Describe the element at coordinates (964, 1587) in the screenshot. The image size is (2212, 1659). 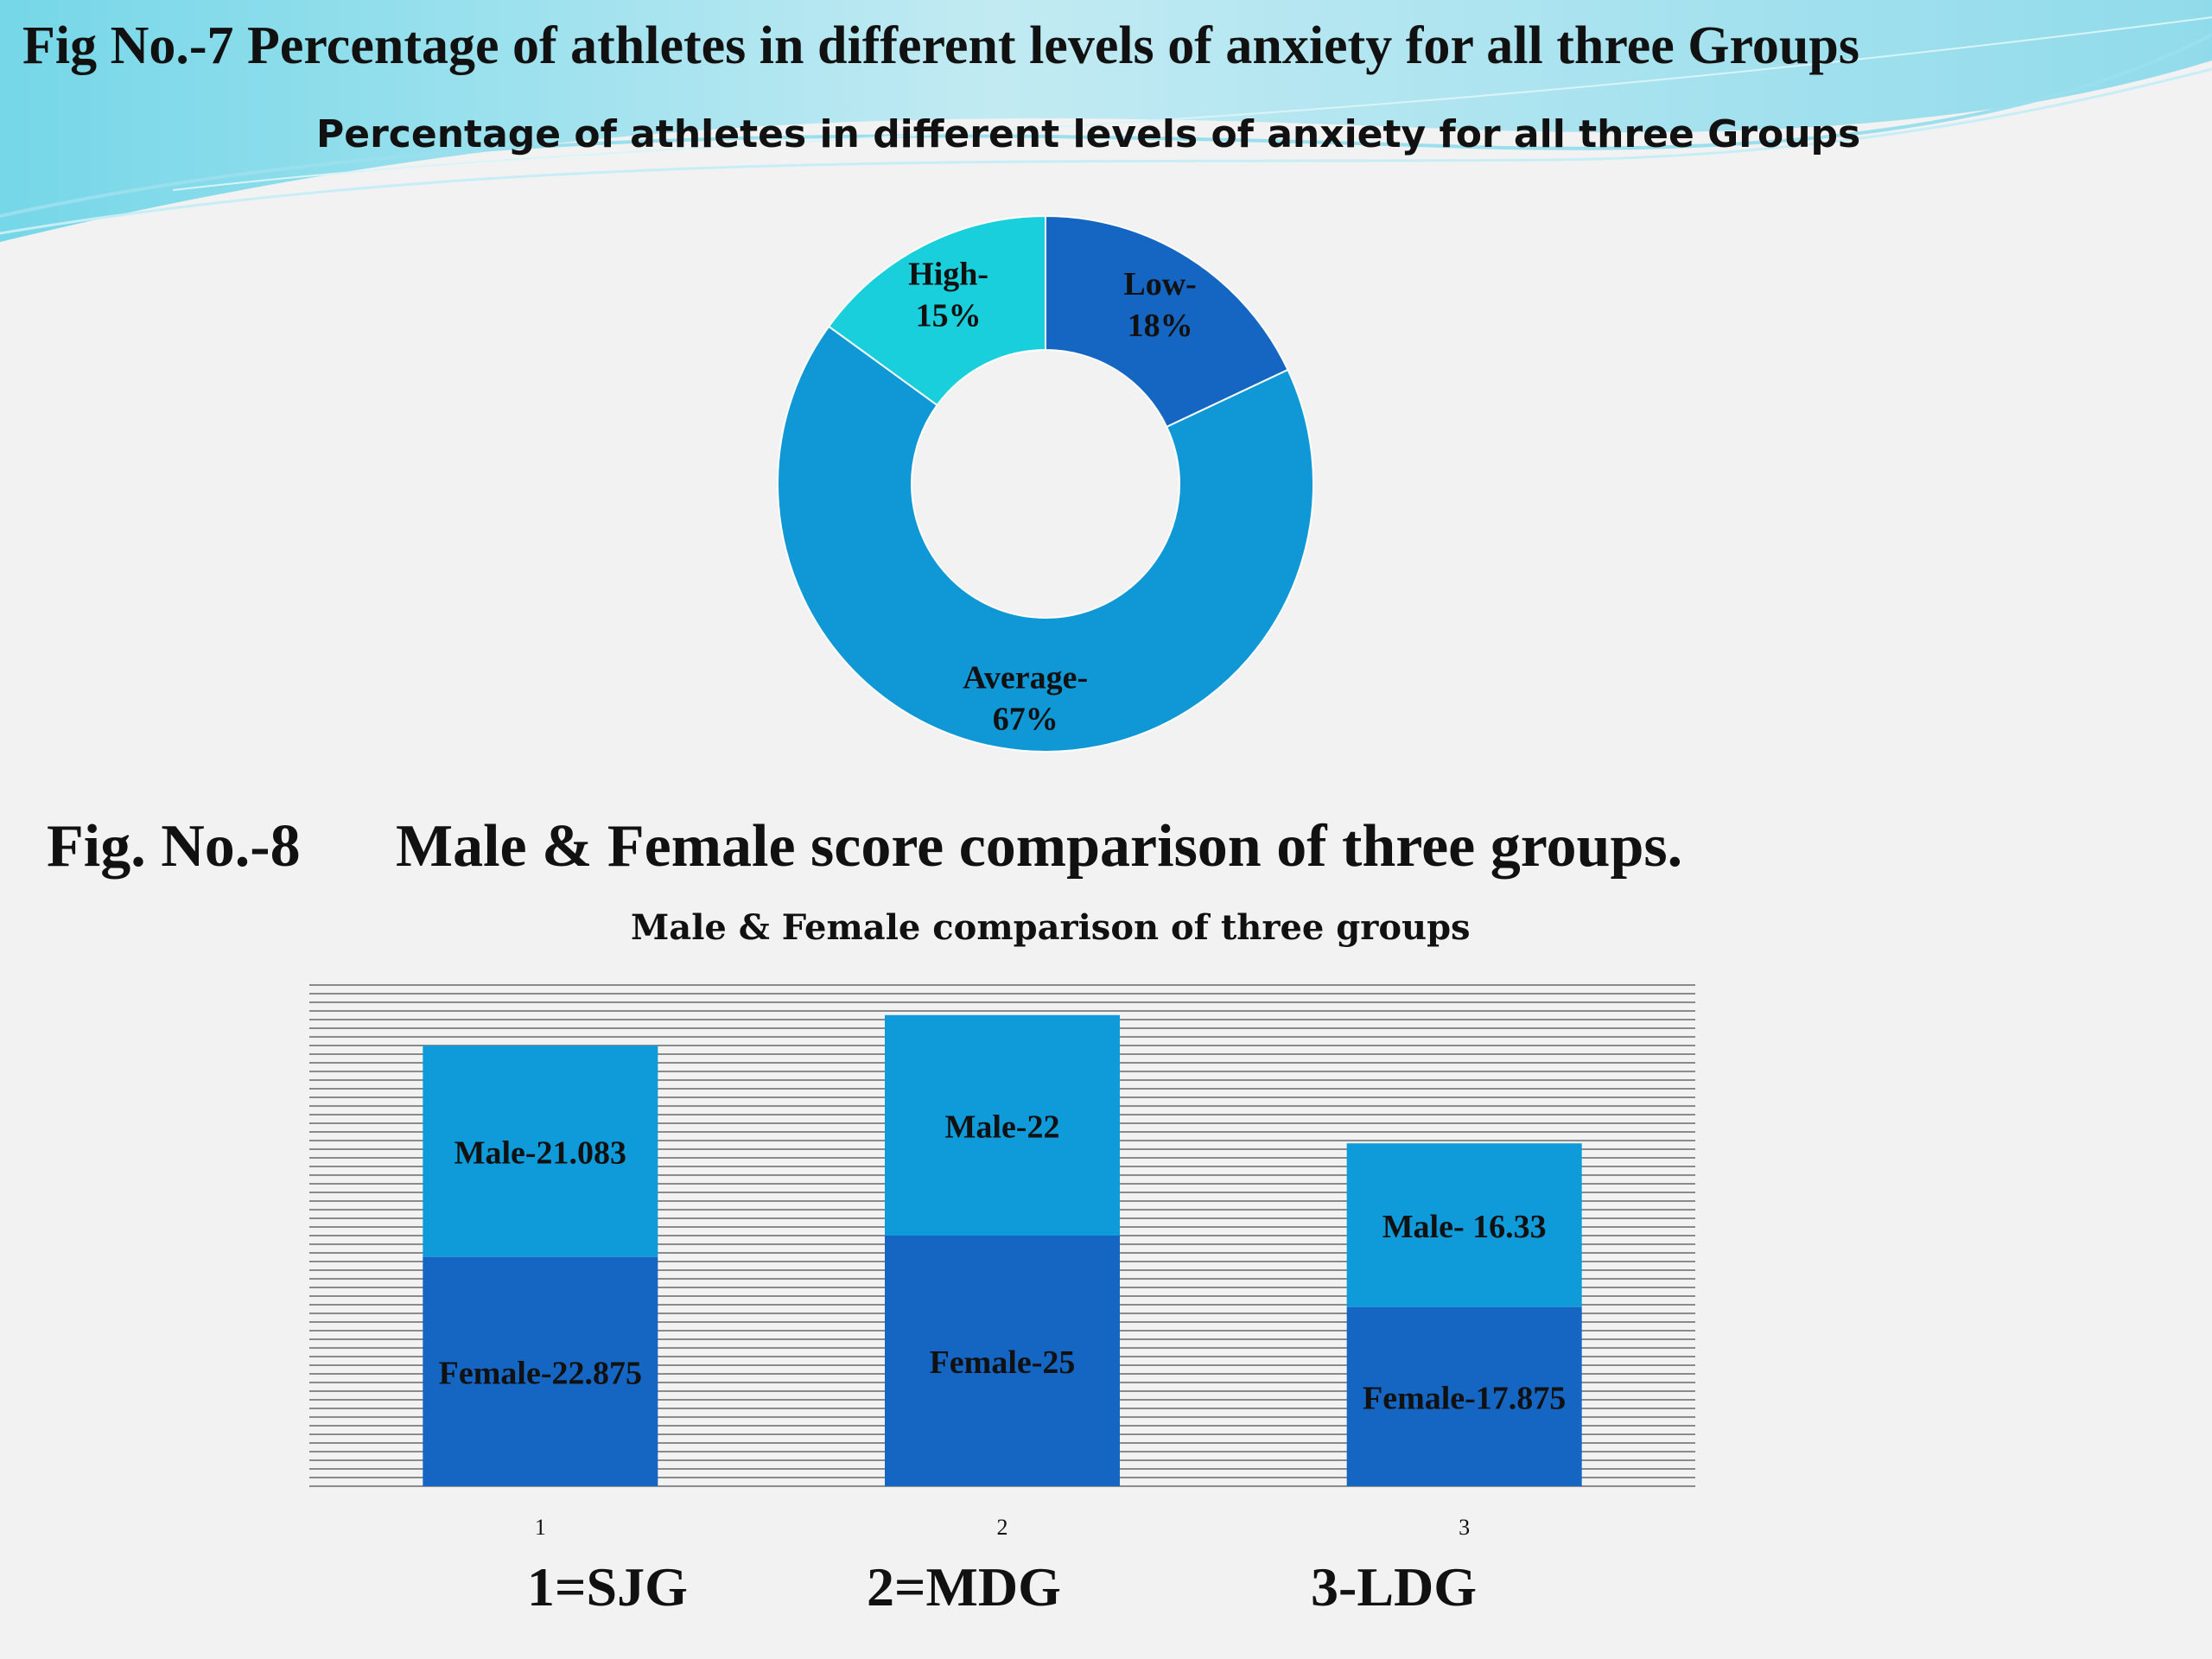
I see `group-legend-2: 2=MDG` at that location.